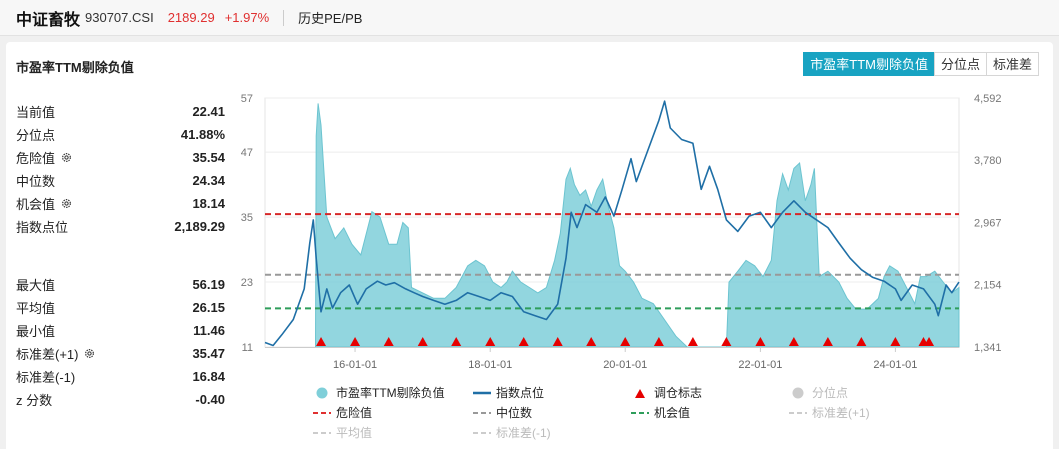  I want to click on stat-label: 标准差(-1), so click(45, 376).